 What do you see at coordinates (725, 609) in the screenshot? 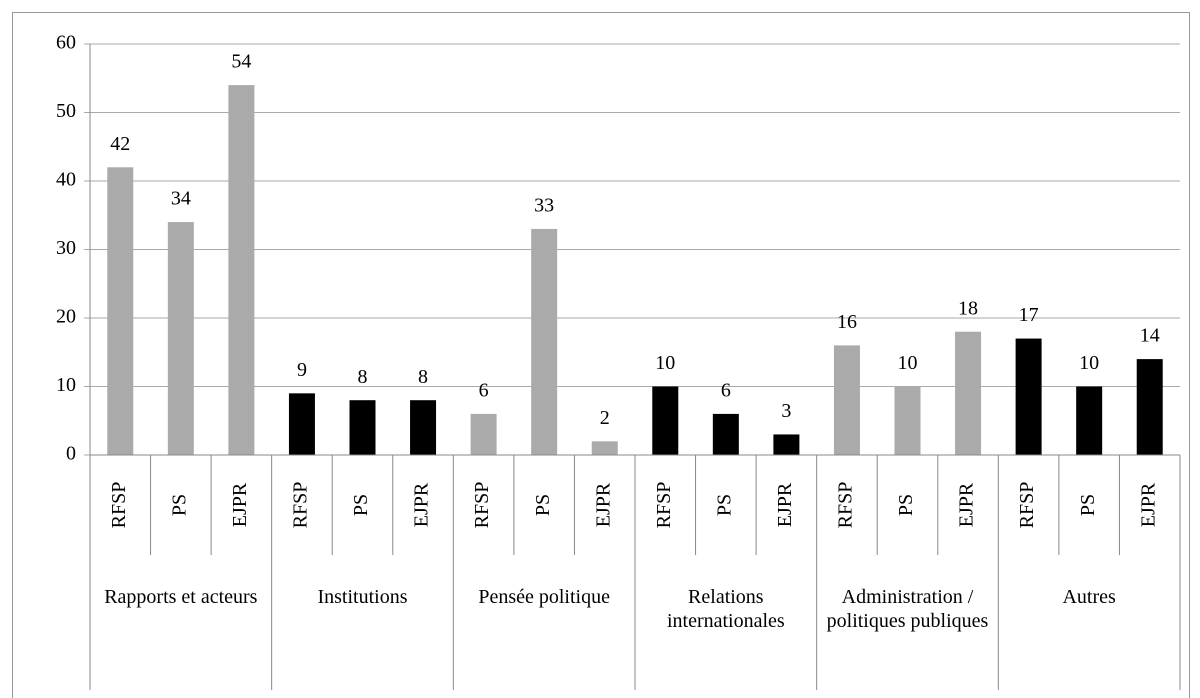
I see `group-label: Relations internationales` at bounding box center [725, 609].